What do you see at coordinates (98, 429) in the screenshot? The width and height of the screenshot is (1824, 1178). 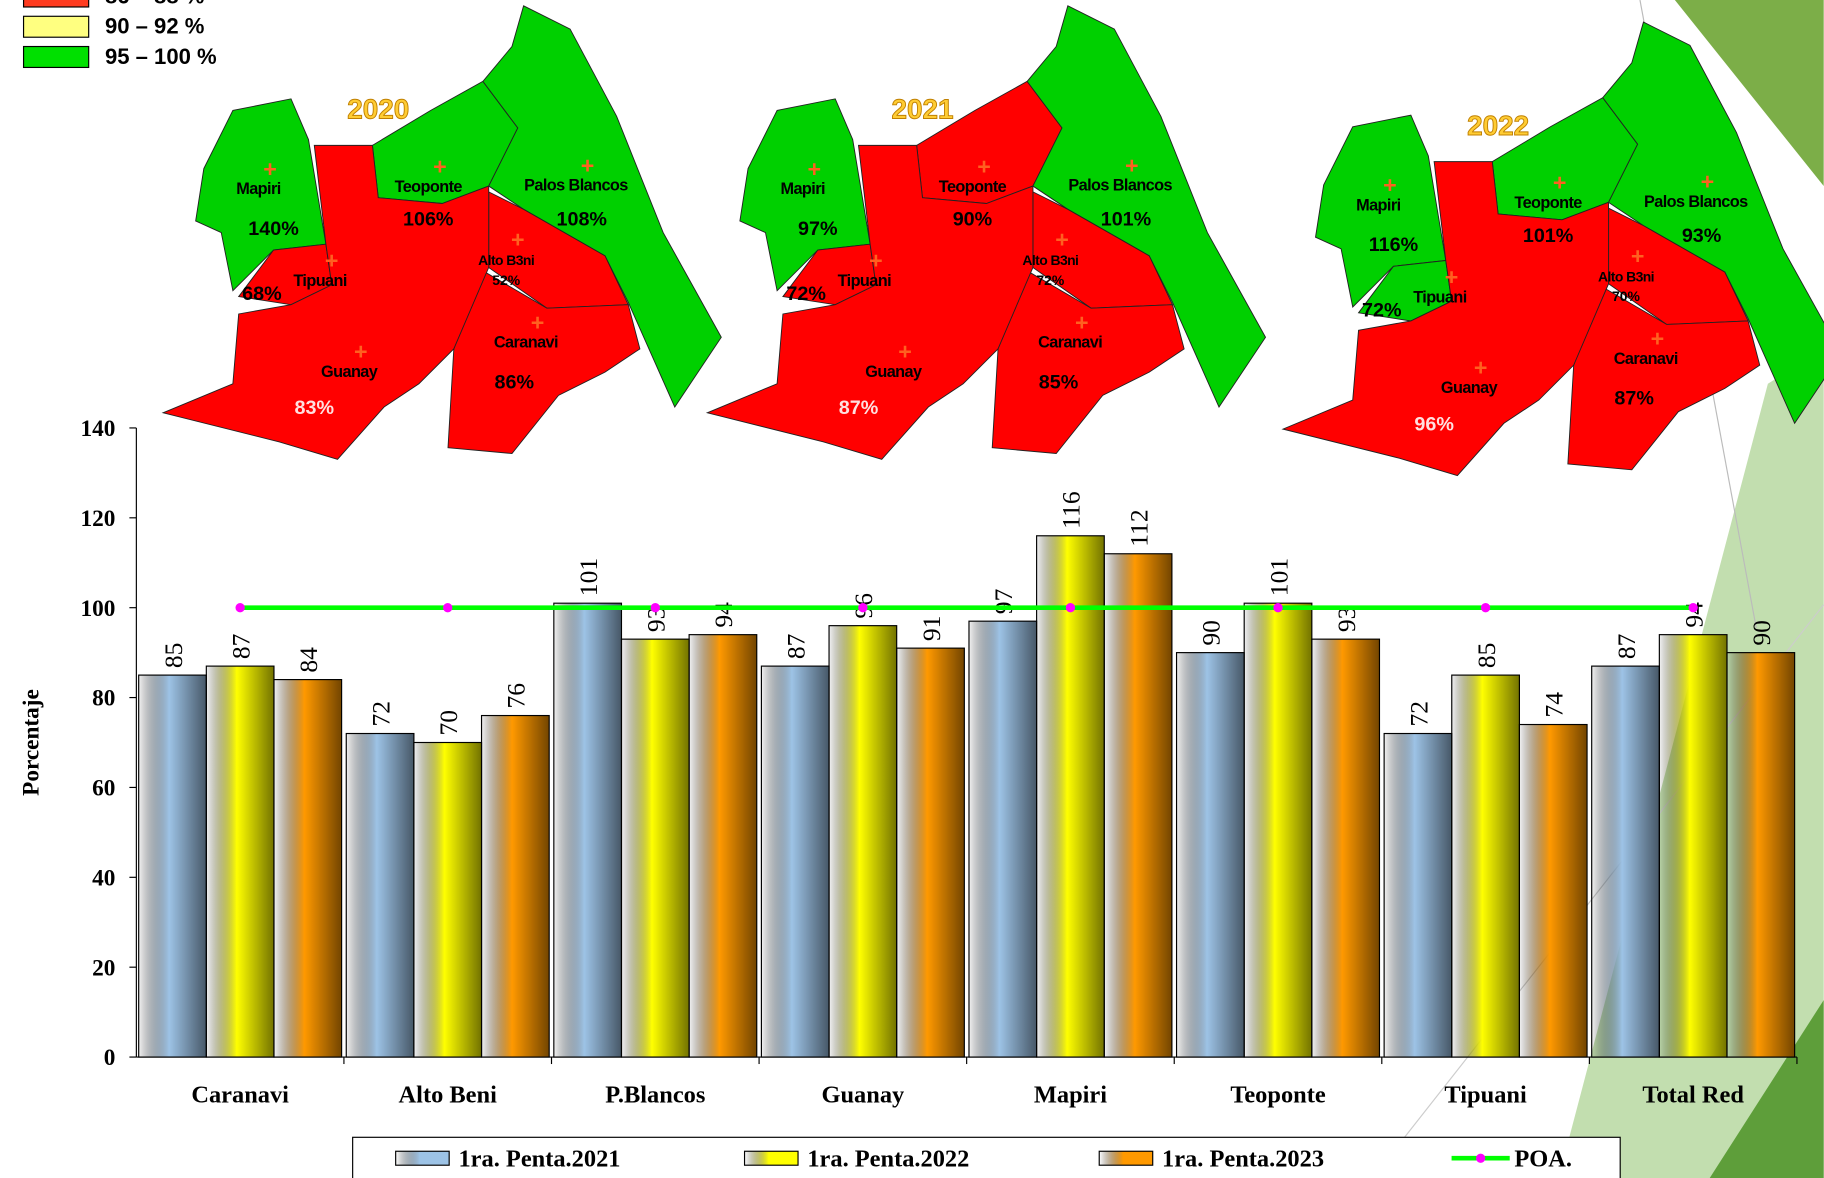 I see `y-tick-label: 140` at bounding box center [98, 429].